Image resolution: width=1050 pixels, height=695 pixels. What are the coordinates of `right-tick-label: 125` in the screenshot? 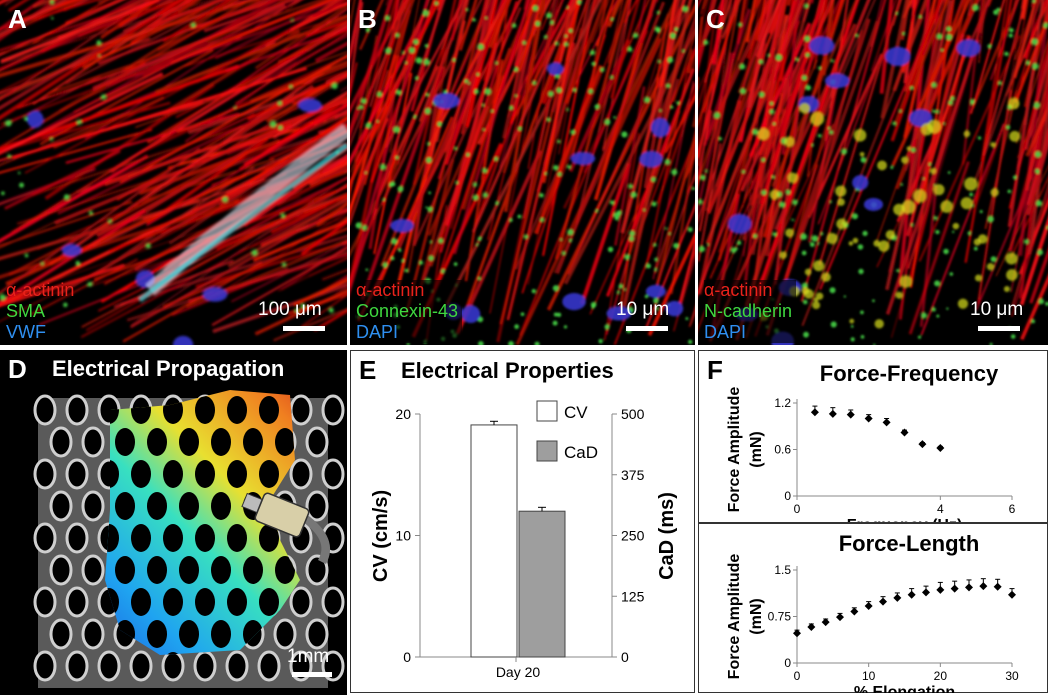 It's located at (633, 596).